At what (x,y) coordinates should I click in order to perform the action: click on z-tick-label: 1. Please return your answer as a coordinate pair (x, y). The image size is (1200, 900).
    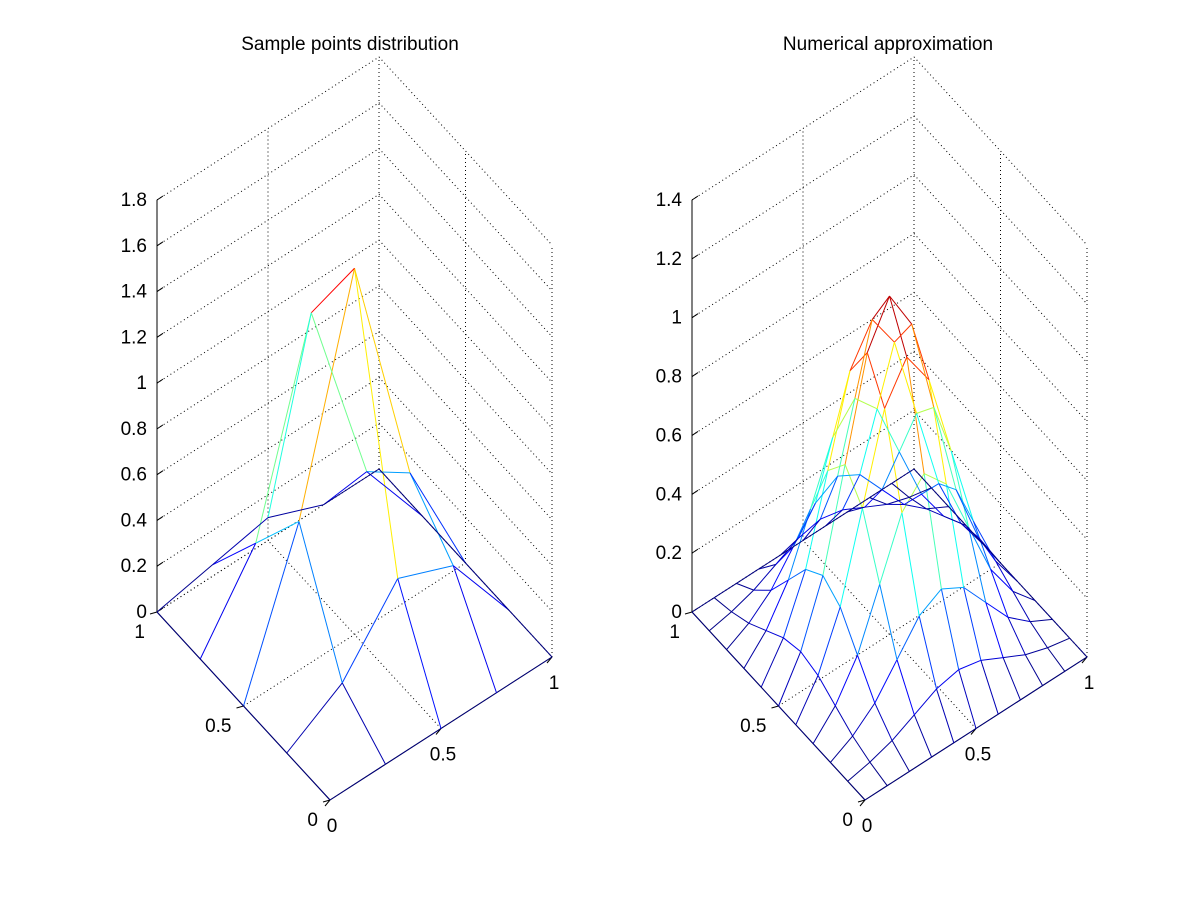
    Looking at the image, I should click on (141, 383).